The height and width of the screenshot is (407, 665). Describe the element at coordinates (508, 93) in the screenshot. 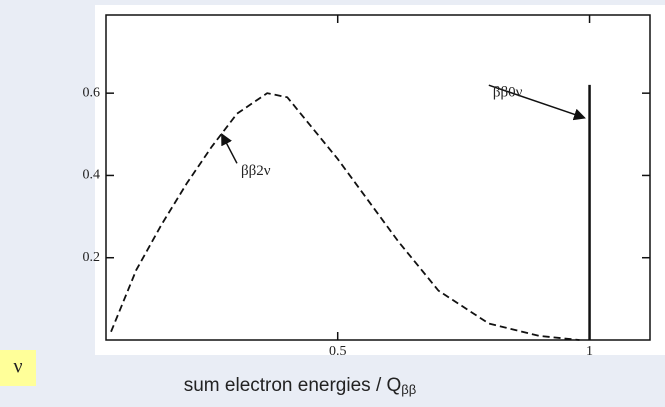

I see `annotation: ββ0ν` at that location.